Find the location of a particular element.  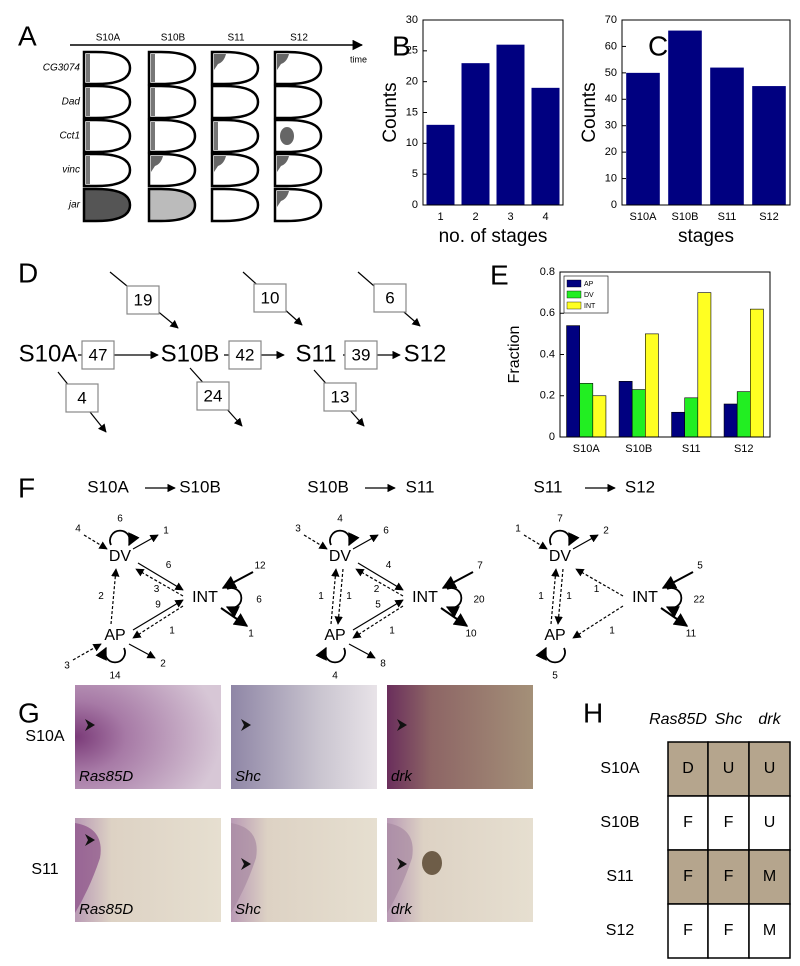

self-loop is located at coordinates (550, 655).